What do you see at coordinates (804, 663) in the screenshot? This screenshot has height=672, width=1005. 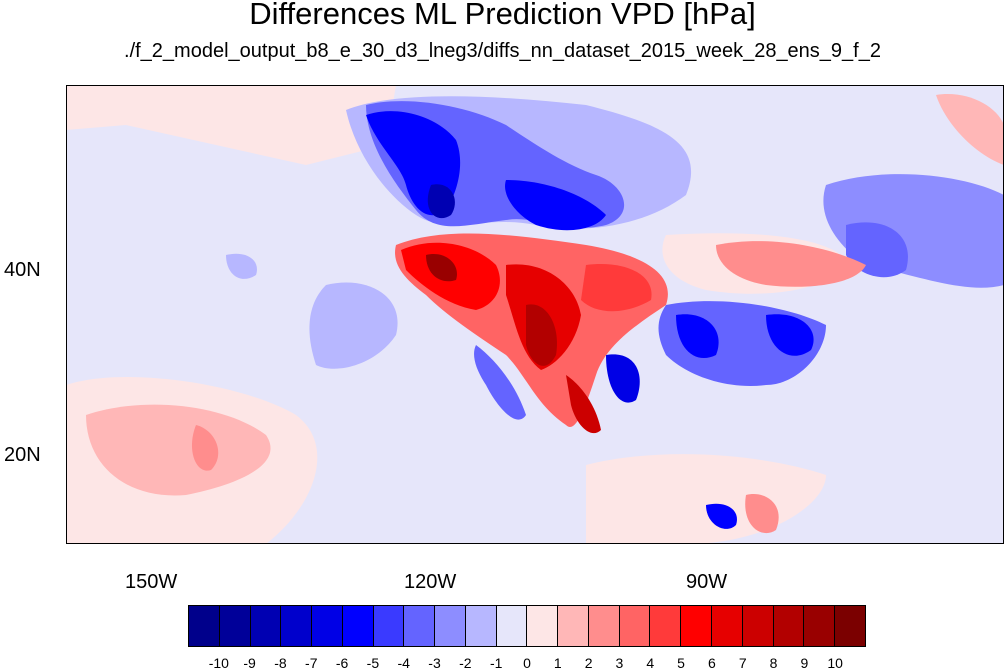 I see `colorbar-tick-label: 9` at bounding box center [804, 663].